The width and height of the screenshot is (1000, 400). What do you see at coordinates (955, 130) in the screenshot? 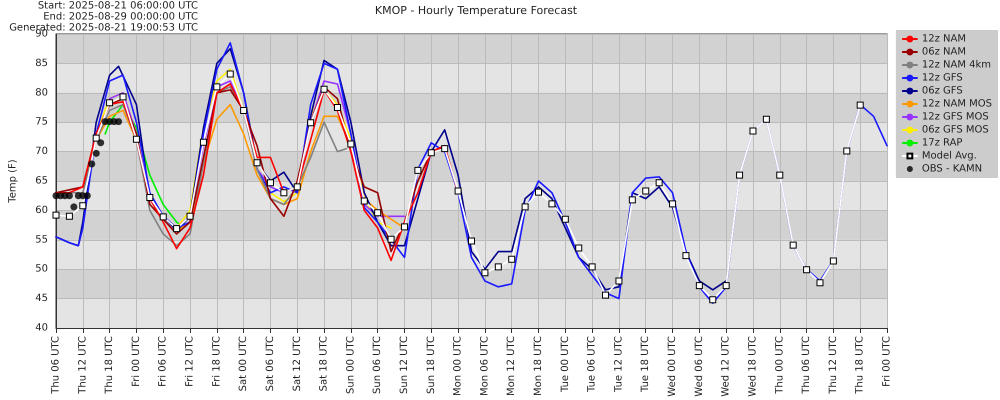
I see `legend-label: 06z GFS MOS` at bounding box center [955, 130].